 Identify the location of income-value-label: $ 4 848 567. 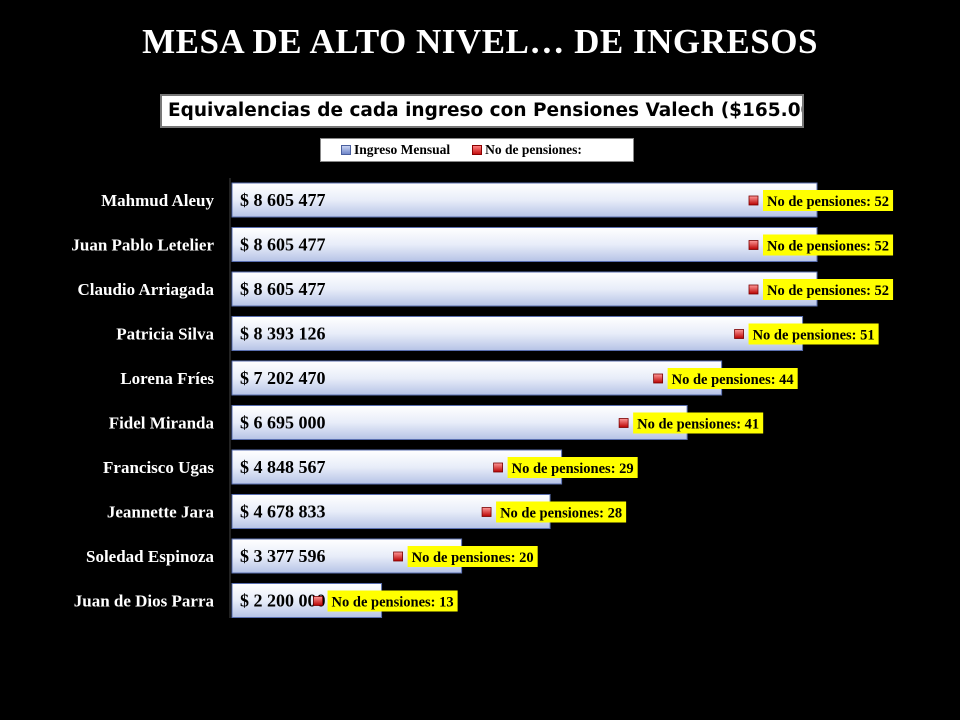
(283, 467).